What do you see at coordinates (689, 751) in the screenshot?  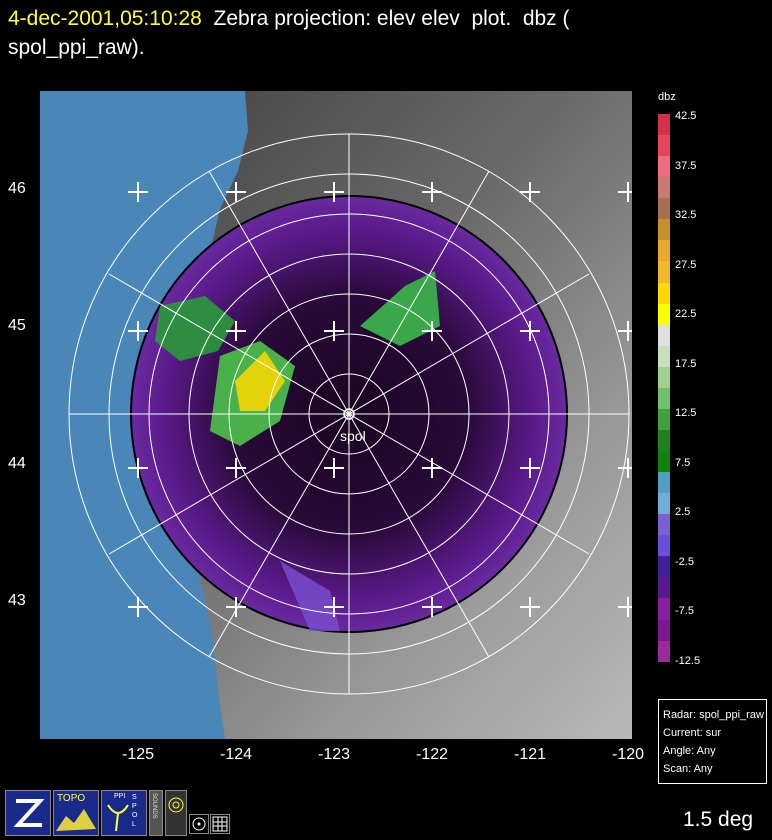 I see `info-angle: Angle: Any` at bounding box center [689, 751].